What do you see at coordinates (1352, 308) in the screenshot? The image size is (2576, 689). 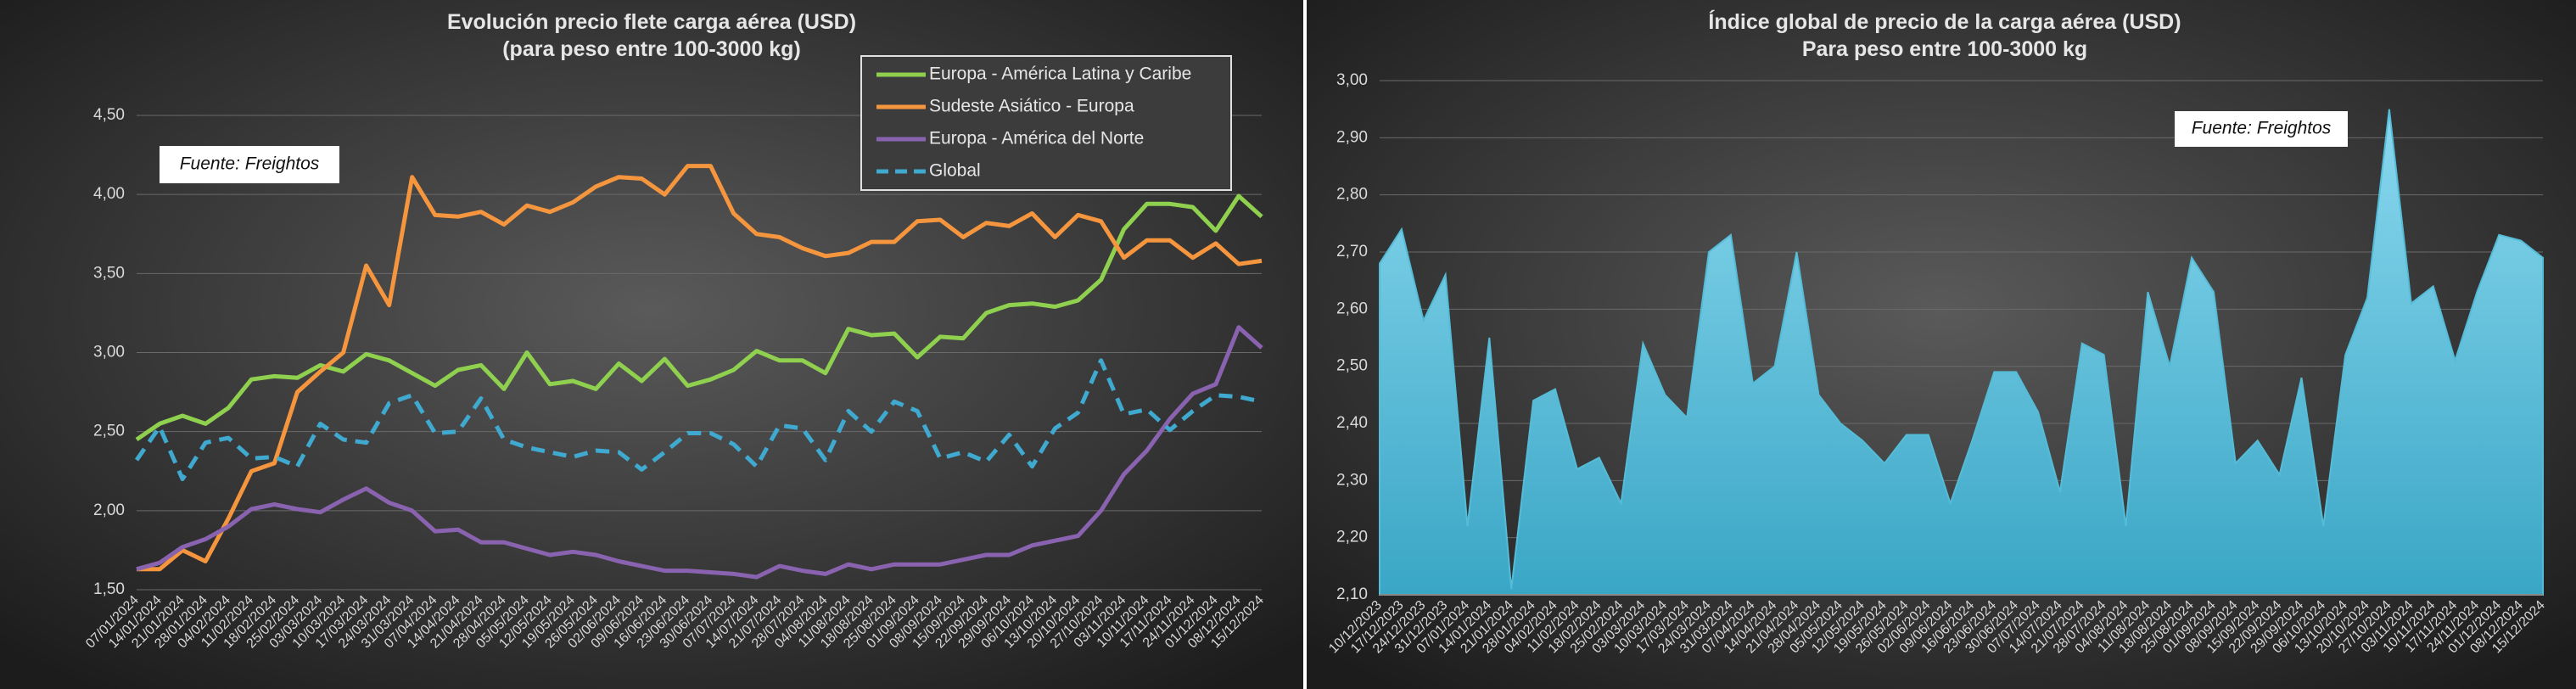 I see `y-tick-label: 2,60` at bounding box center [1352, 308].